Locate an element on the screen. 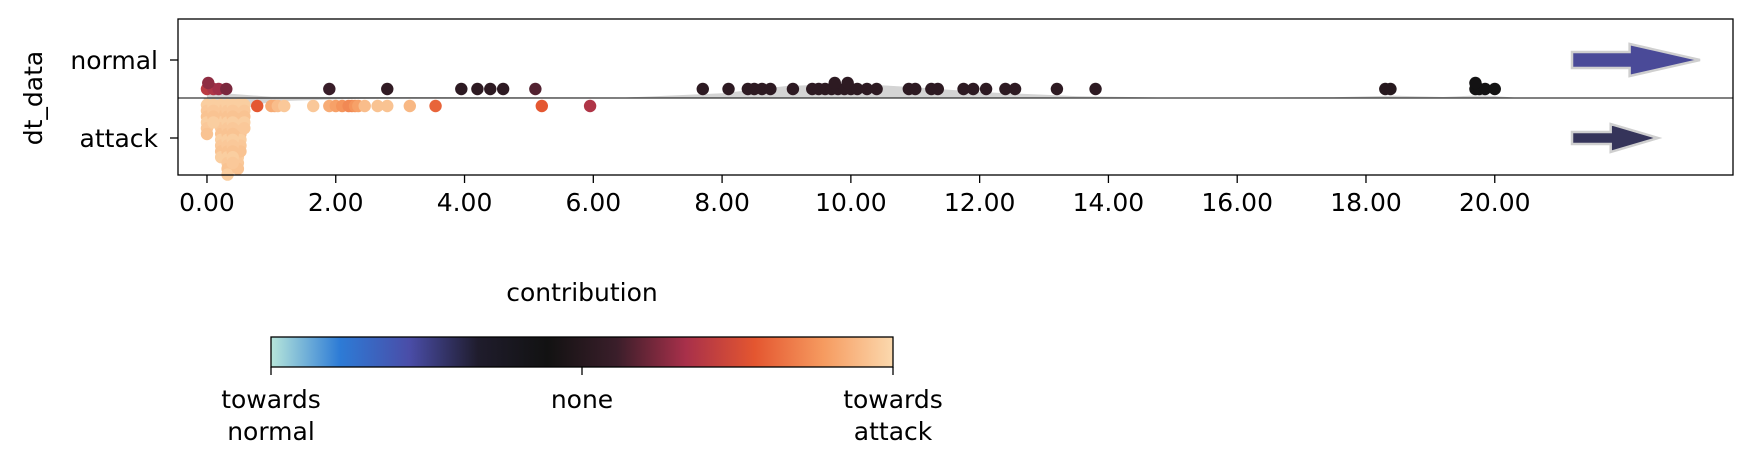 The height and width of the screenshot is (471, 1746). colorbar-gradient is located at coordinates (582, 352).